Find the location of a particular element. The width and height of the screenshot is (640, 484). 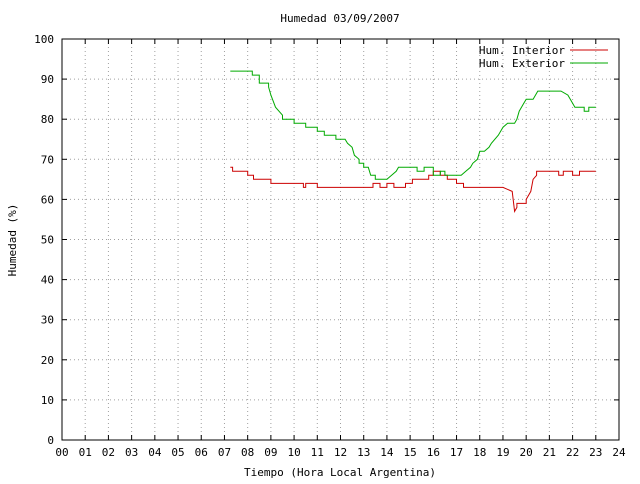

x-tick-label: 24 is located at coordinates (619, 452).